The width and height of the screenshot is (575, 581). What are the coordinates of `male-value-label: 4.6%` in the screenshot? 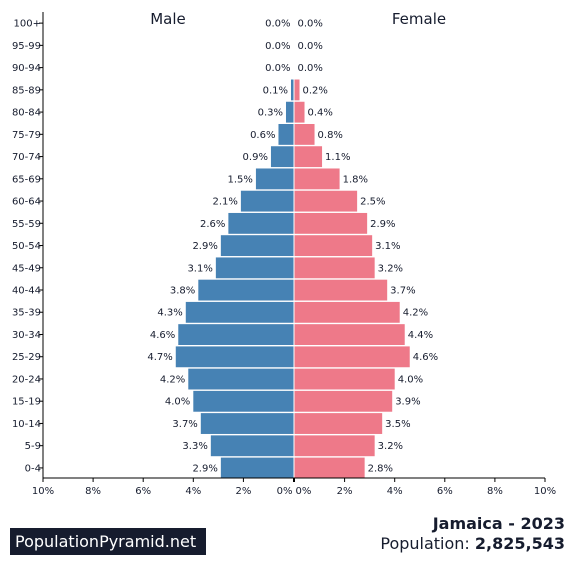 It's located at (162, 335).